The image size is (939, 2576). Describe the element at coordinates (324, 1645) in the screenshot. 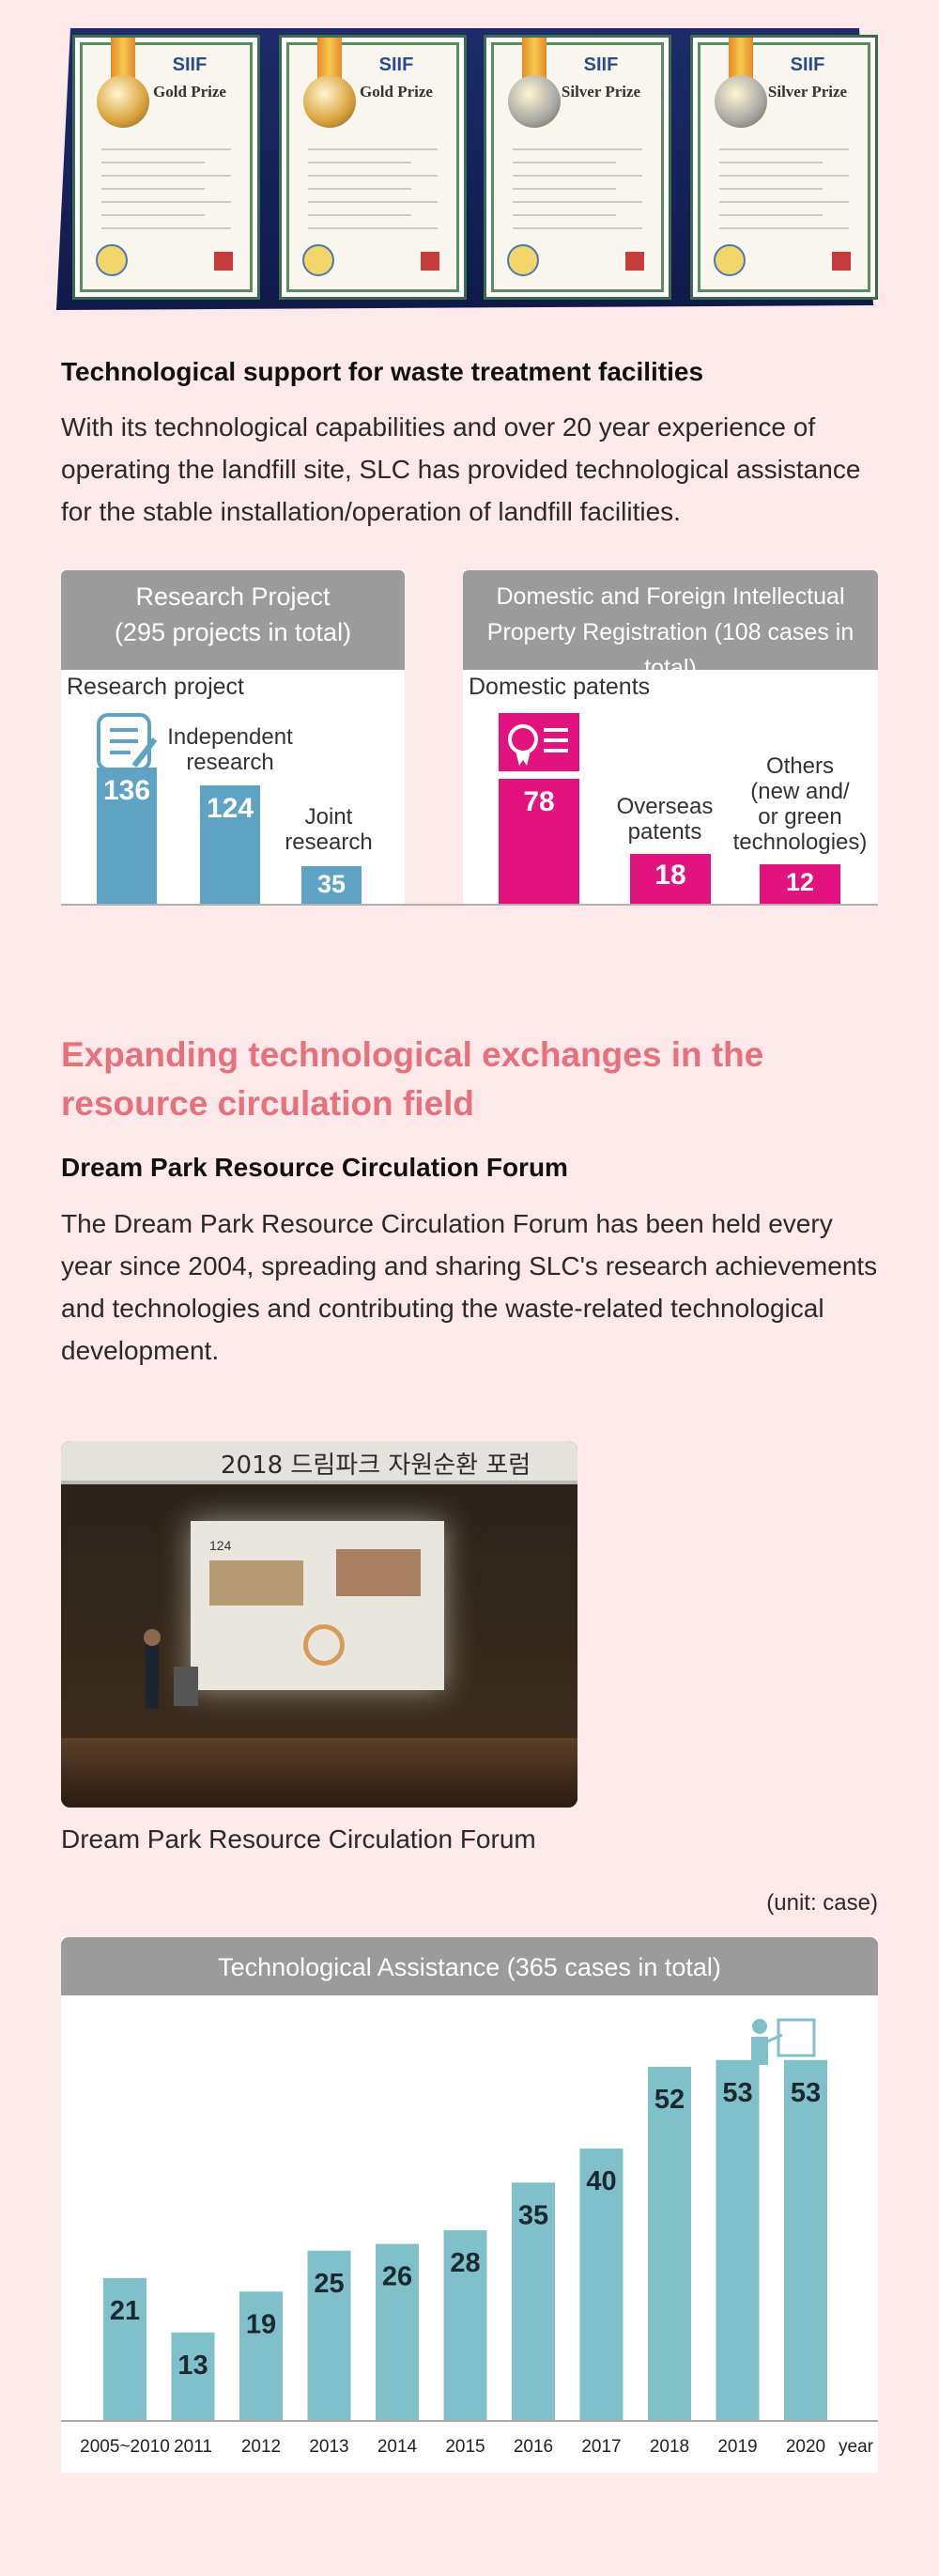

I see `photo-slide-cycle` at that location.